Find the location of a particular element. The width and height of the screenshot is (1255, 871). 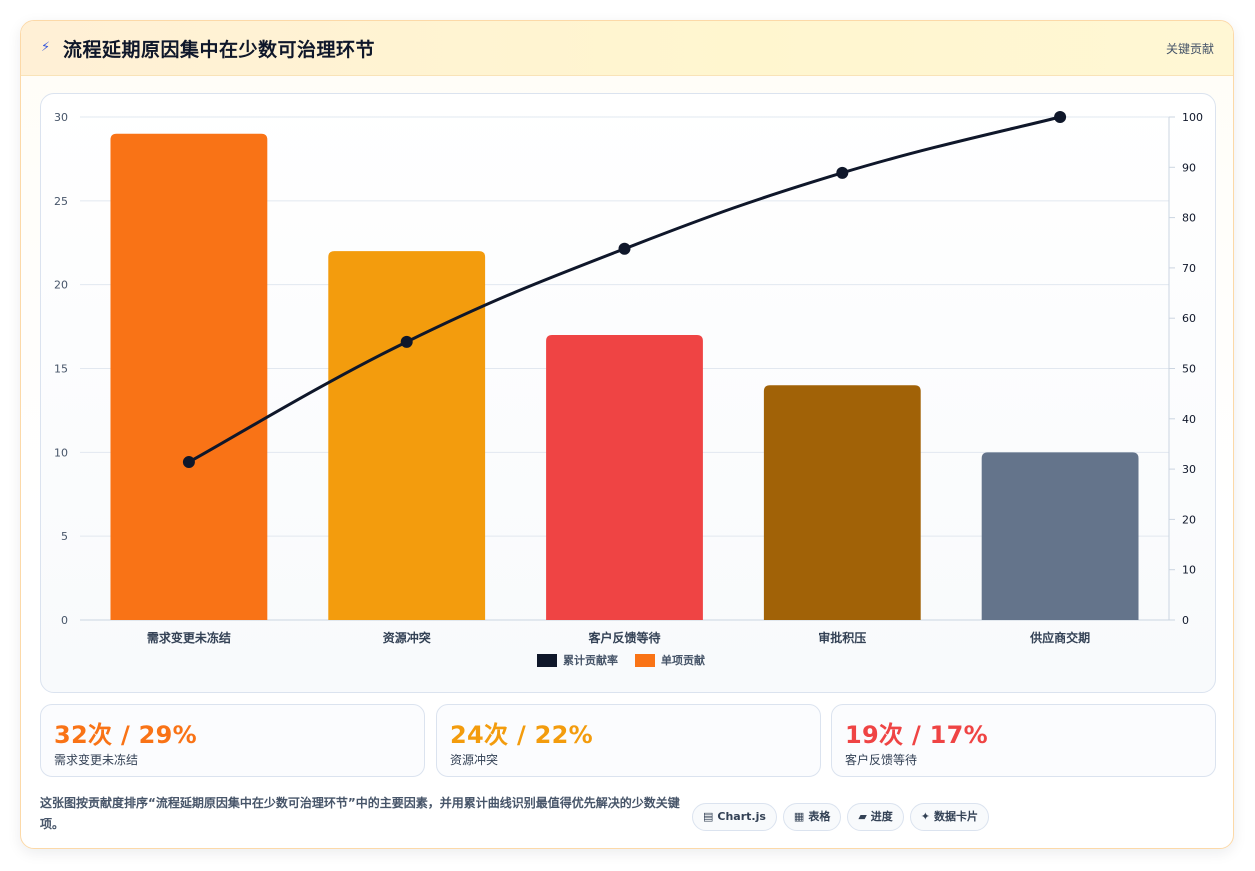

y-right-tick-label: 20 is located at coordinates (1189, 519).